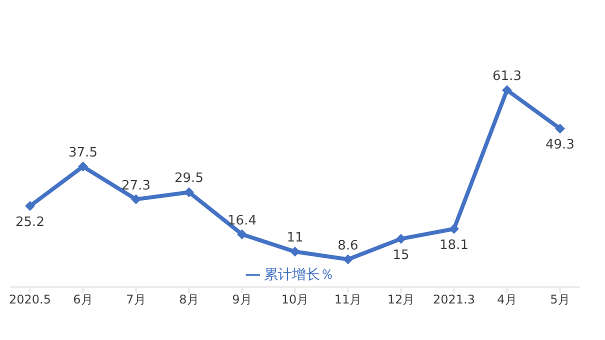 The image size is (605, 340). What do you see at coordinates (83, 299) in the screenshot?
I see `x-tick-label: 6月` at bounding box center [83, 299].